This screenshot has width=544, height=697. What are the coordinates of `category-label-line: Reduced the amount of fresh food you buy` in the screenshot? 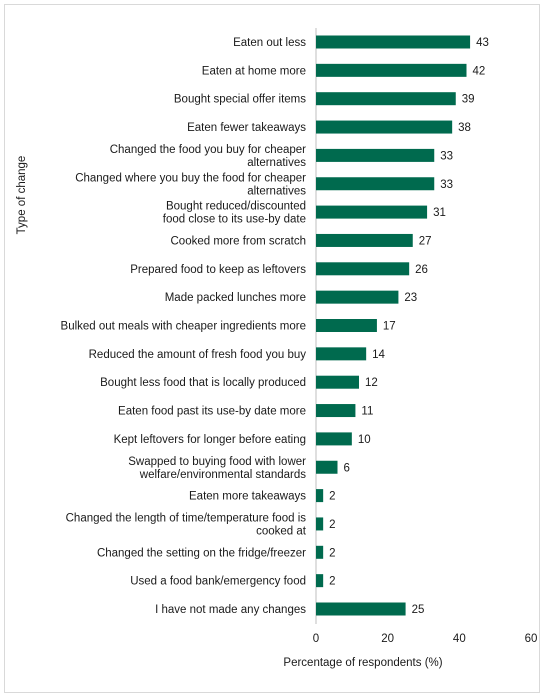 It's located at (198, 355).